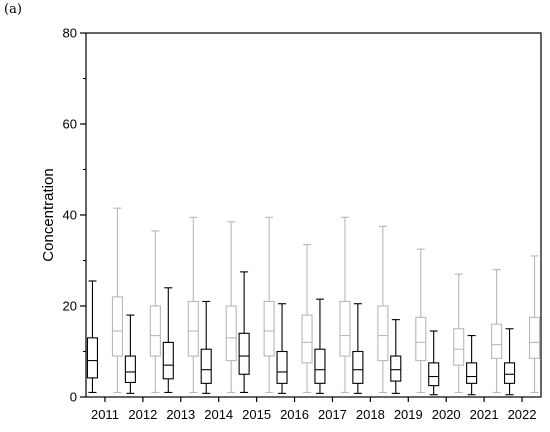  Describe the element at coordinates (408, 414) in the screenshot. I see `x-tick-label: 2019` at that location.